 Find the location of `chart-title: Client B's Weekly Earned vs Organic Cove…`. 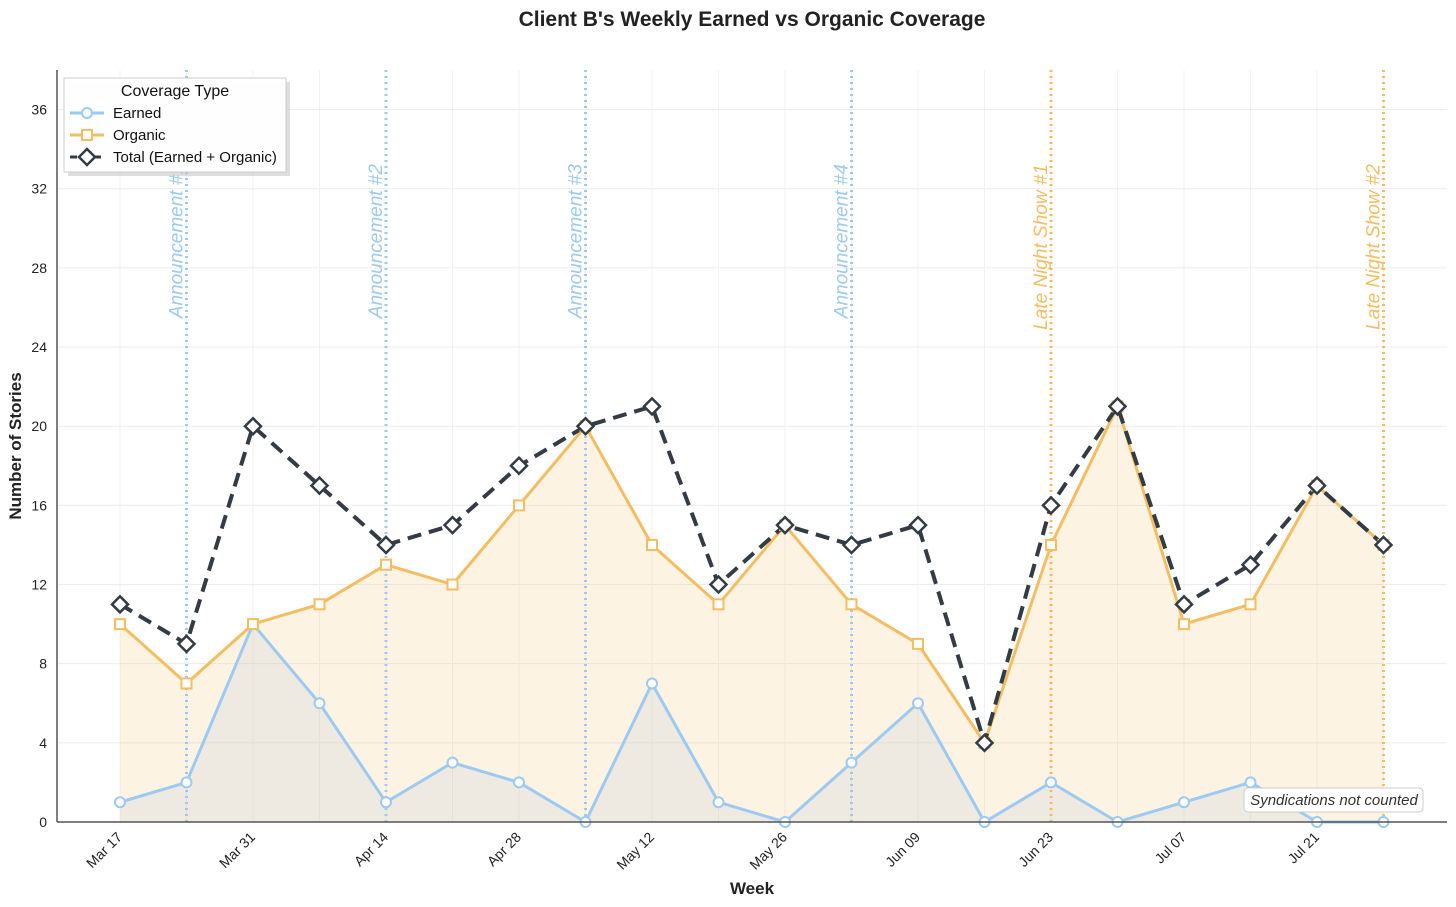

chart-title: Client B's Weekly Earned vs Organic Cove… is located at coordinates (752, 19).